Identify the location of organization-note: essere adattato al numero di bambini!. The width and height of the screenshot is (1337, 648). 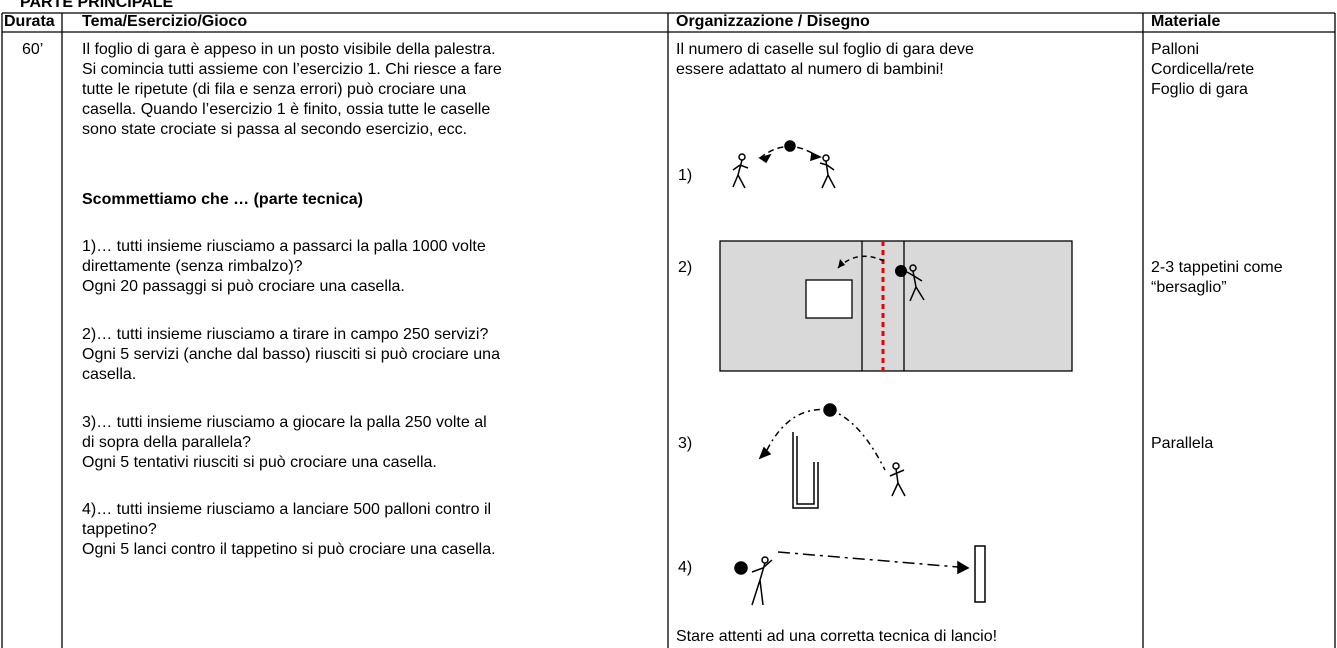
(810, 69).